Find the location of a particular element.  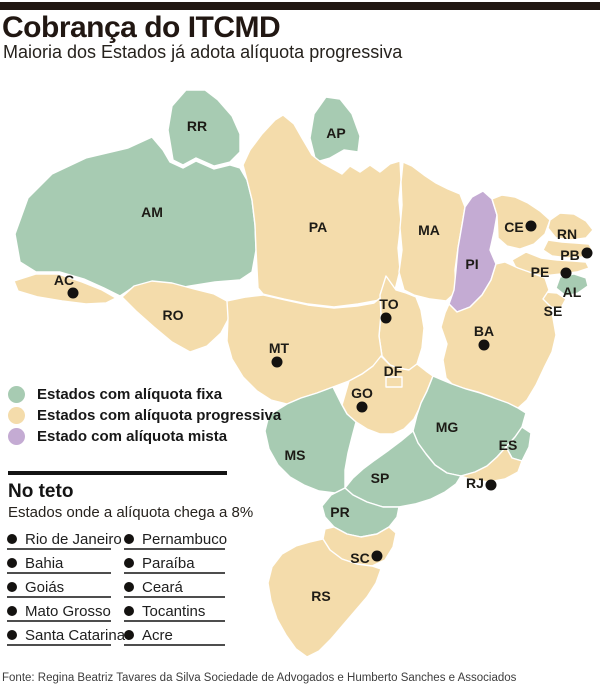

state-name: Pernambuco is located at coordinates (185, 539).